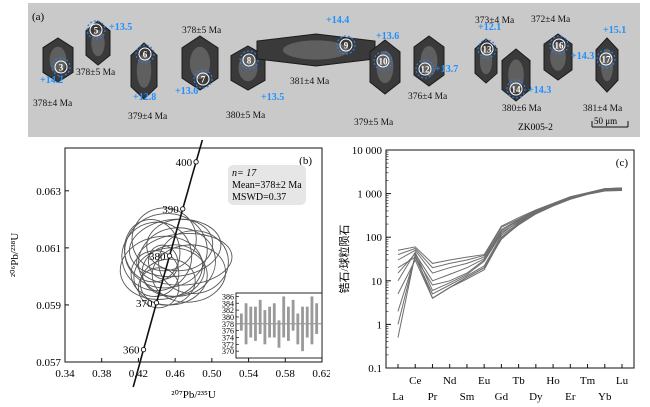  Describe the element at coordinates (495, 21) in the screenshot. I see `age-label: 373±4 Ma` at that location.